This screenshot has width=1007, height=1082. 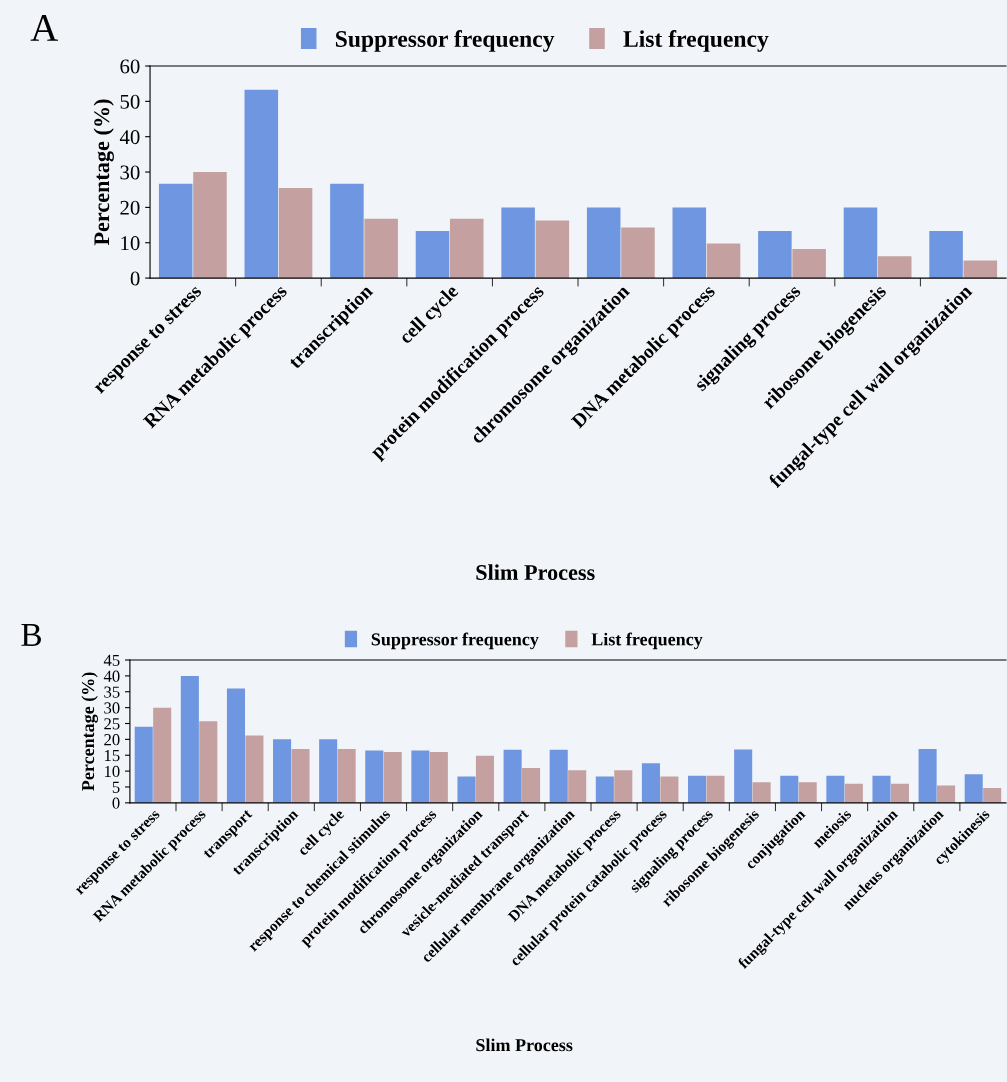 What do you see at coordinates (130, 66) in the screenshot?
I see `y-tick-label: 60` at bounding box center [130, 66].